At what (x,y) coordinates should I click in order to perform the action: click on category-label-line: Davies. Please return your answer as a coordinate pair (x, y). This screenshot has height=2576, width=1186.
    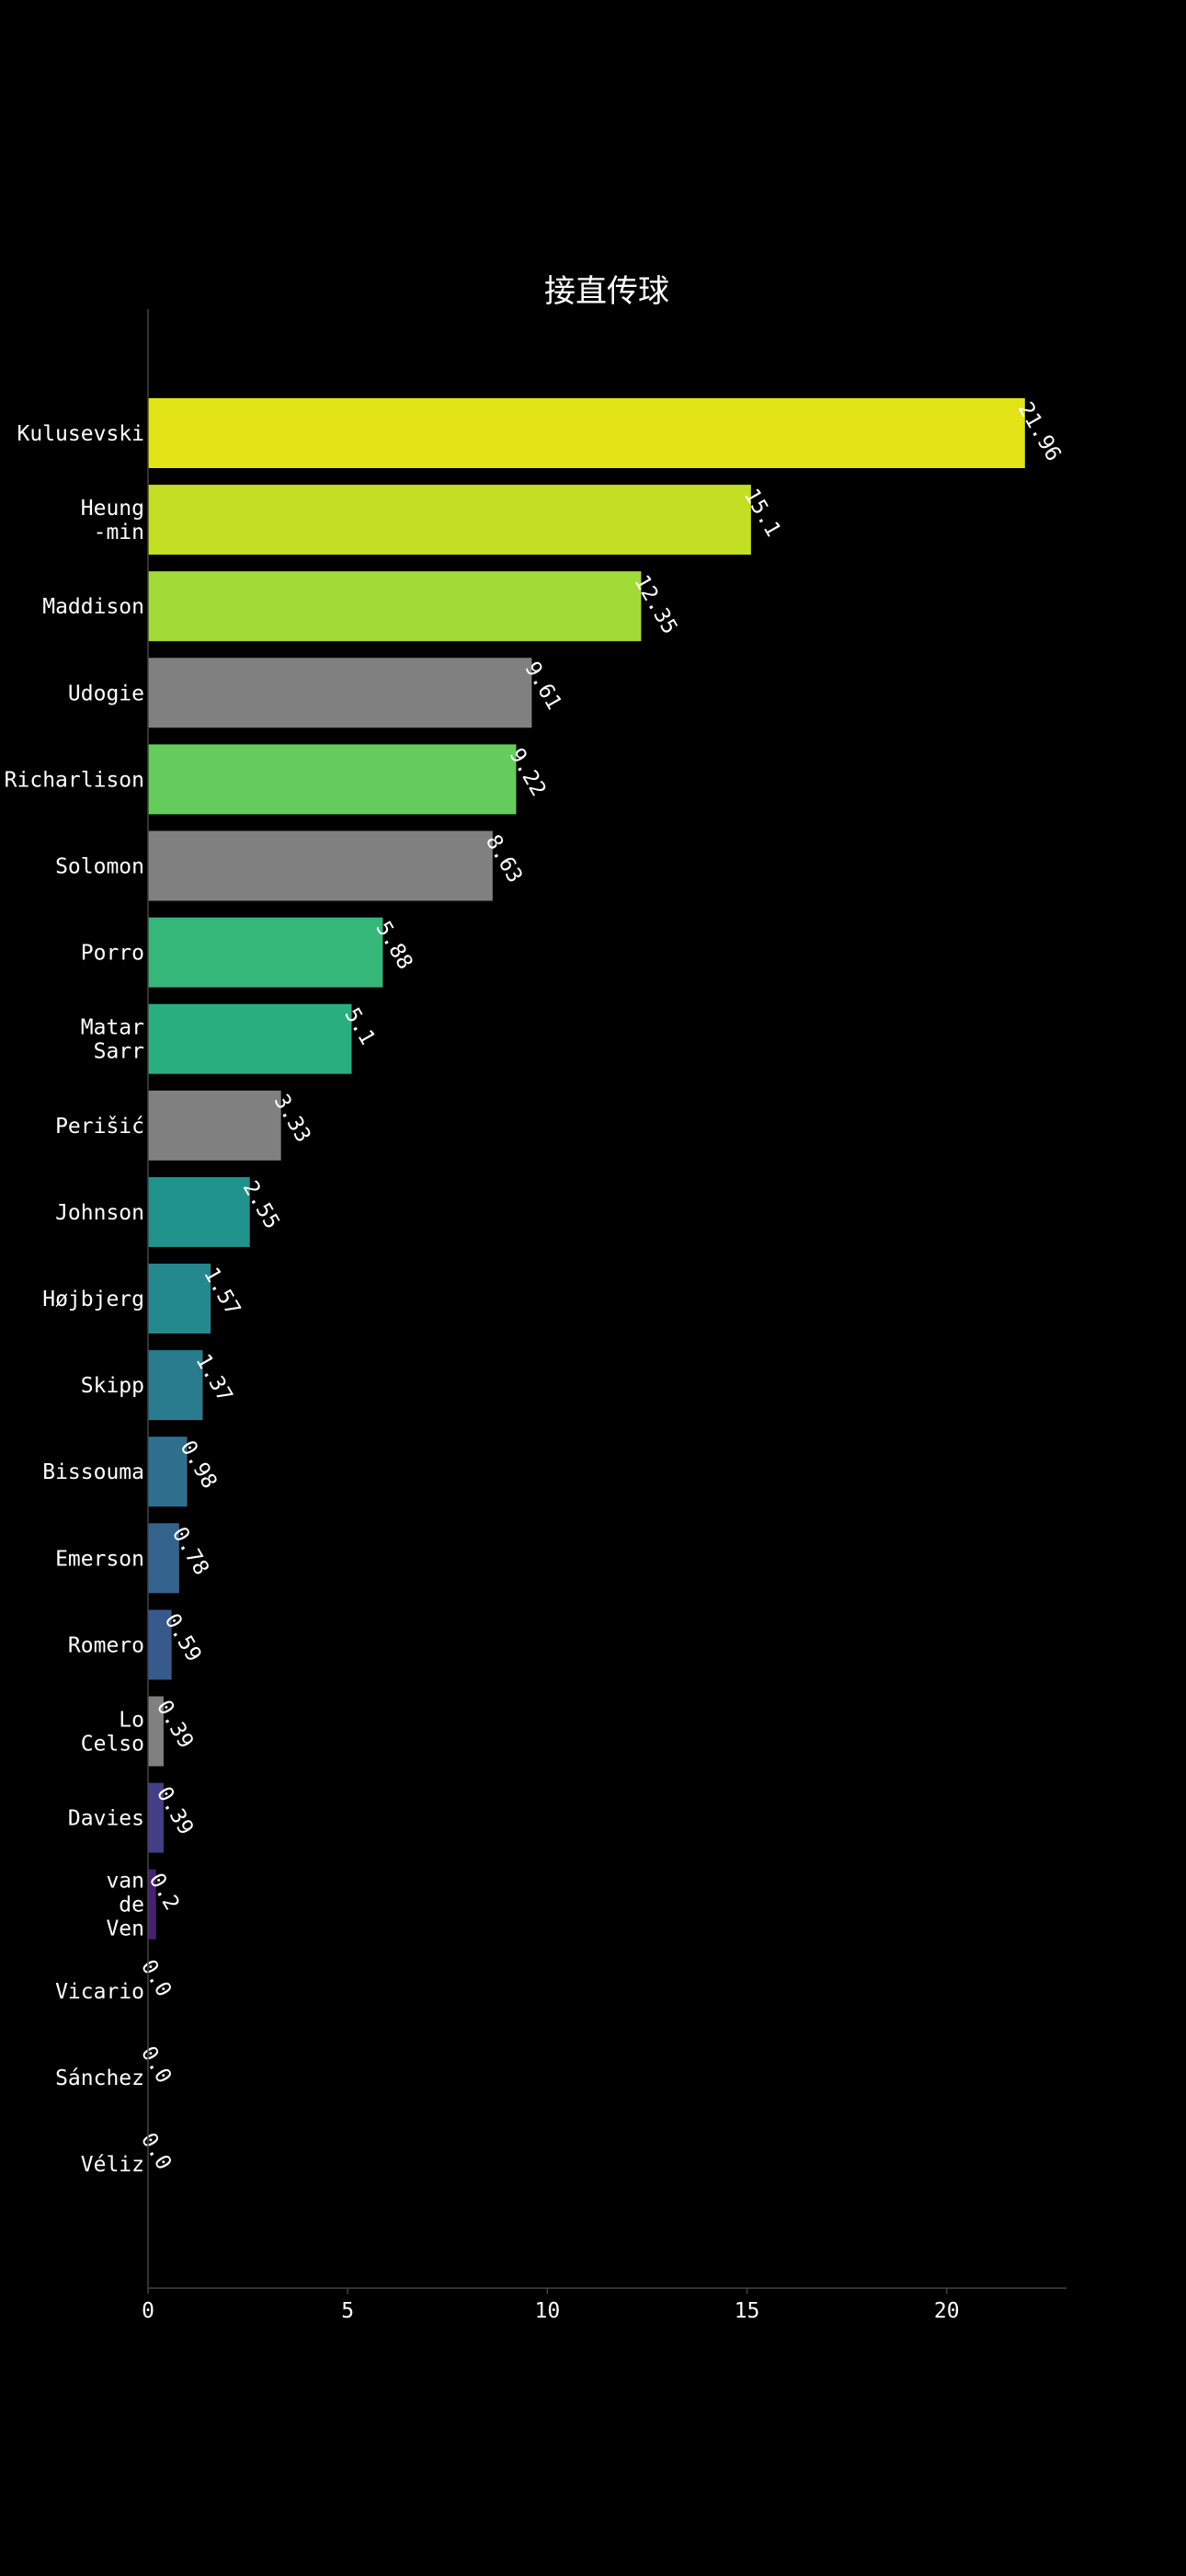
    Looking at the image, I should click on (106, 1819).